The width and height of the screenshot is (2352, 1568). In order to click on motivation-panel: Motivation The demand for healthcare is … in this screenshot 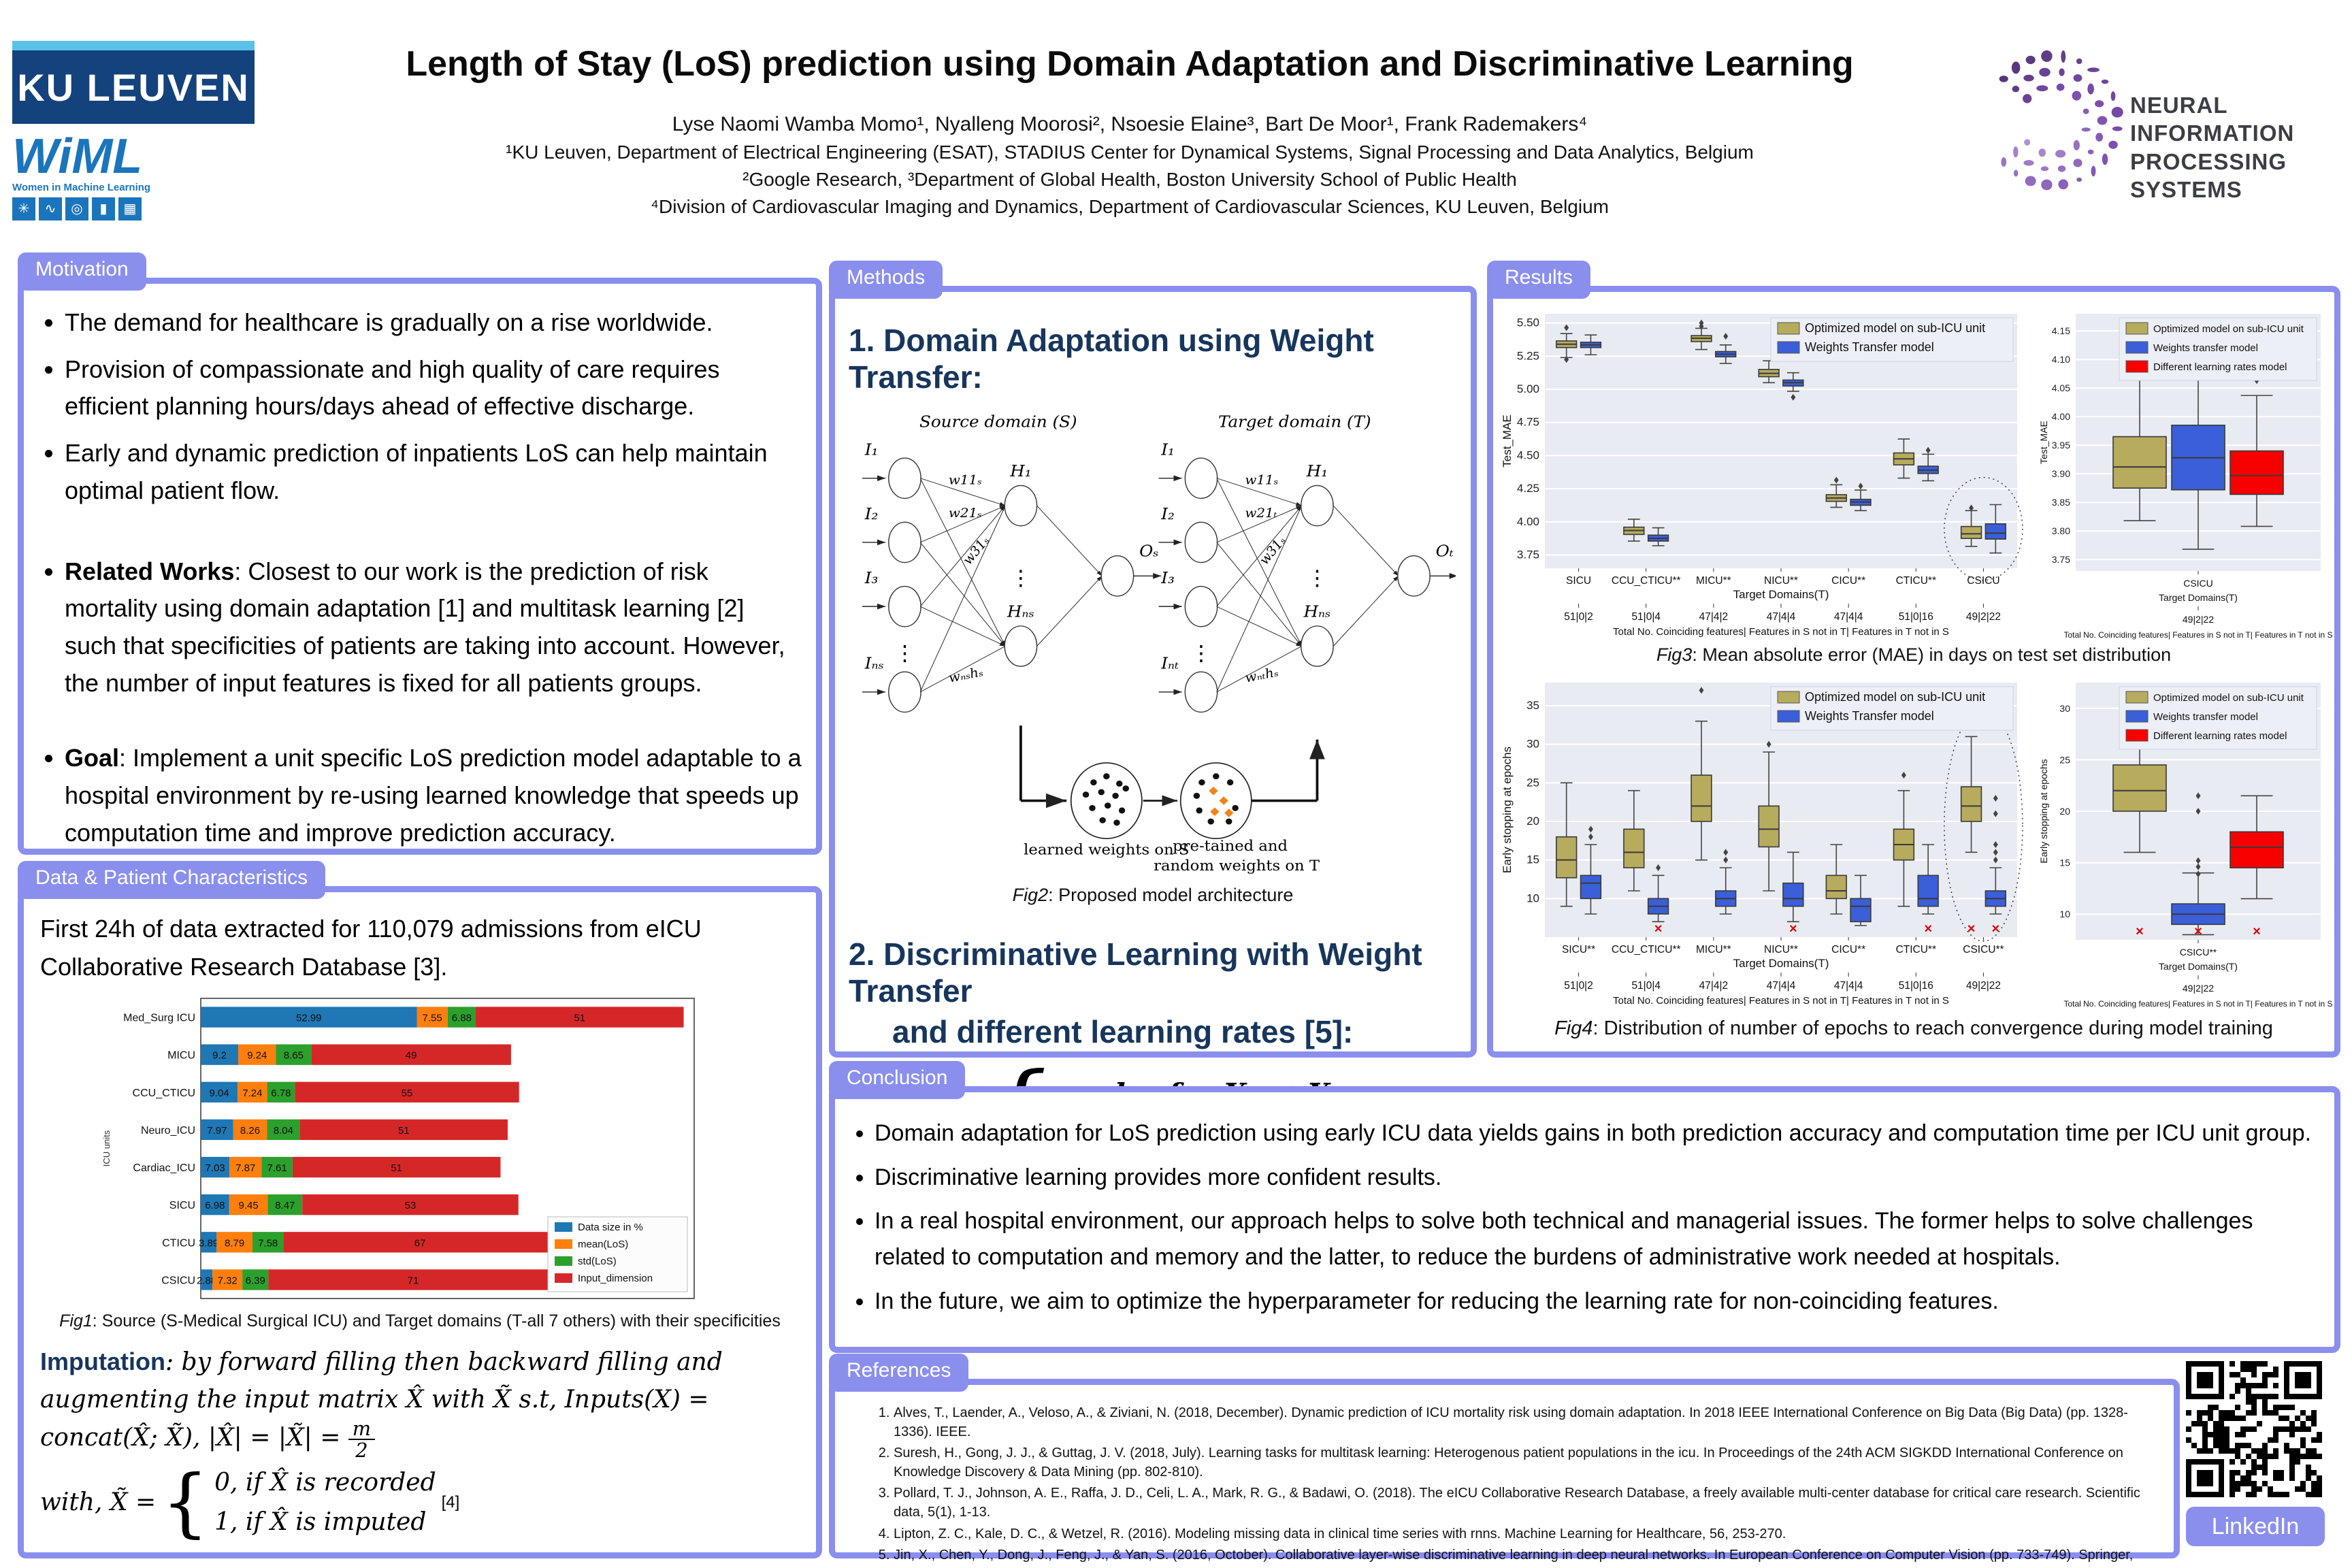, I will do `click(420, 553)`.